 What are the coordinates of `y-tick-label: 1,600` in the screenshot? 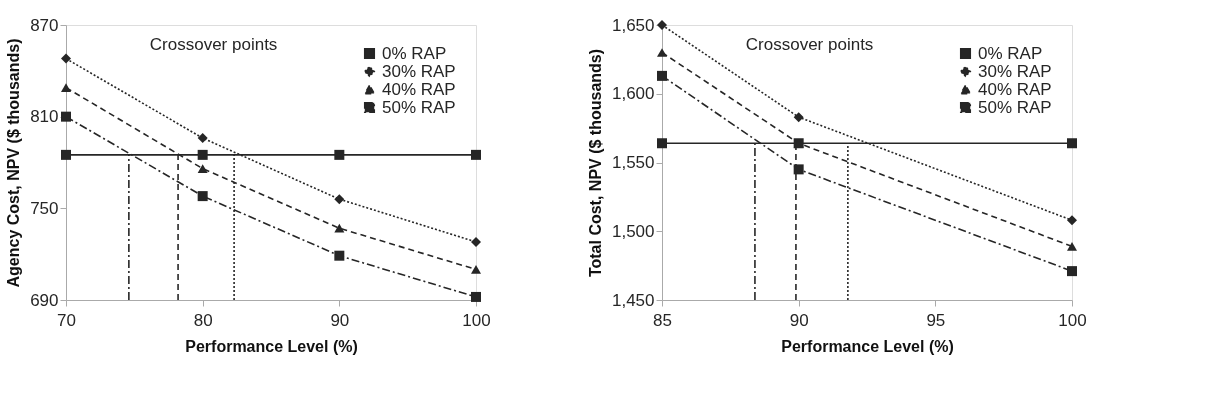 It's located at (633, 94).